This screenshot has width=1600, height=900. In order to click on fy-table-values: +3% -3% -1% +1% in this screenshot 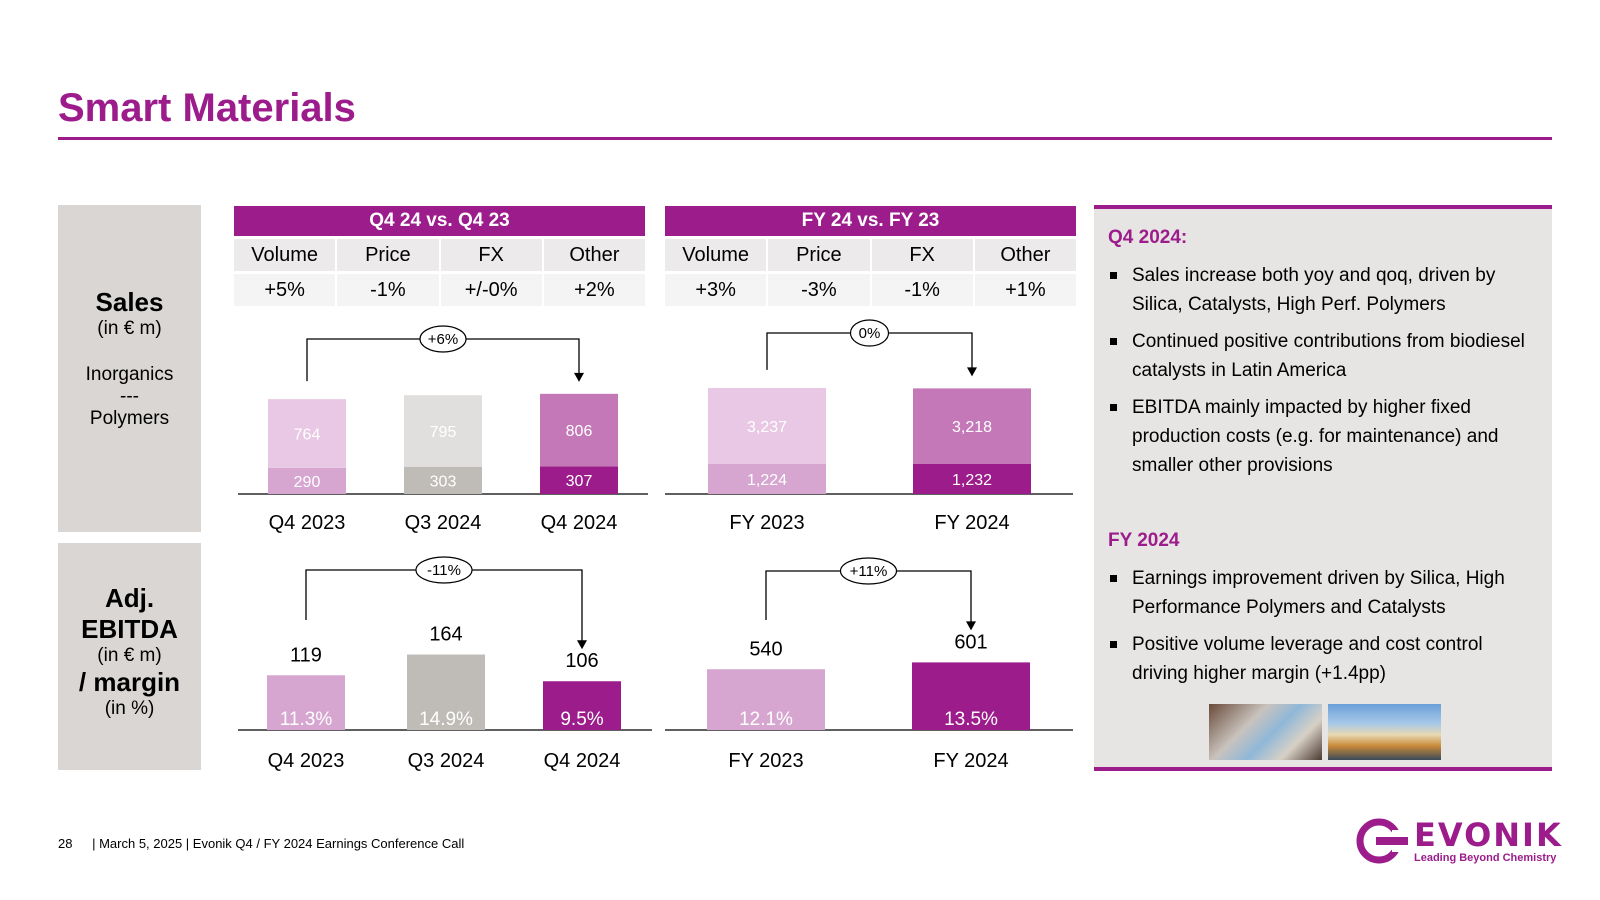, I will do `click(870, 290)`.